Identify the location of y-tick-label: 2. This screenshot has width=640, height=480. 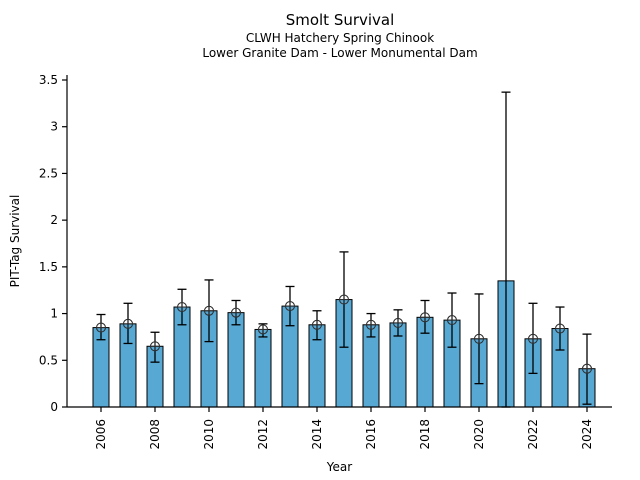
(54, 220).